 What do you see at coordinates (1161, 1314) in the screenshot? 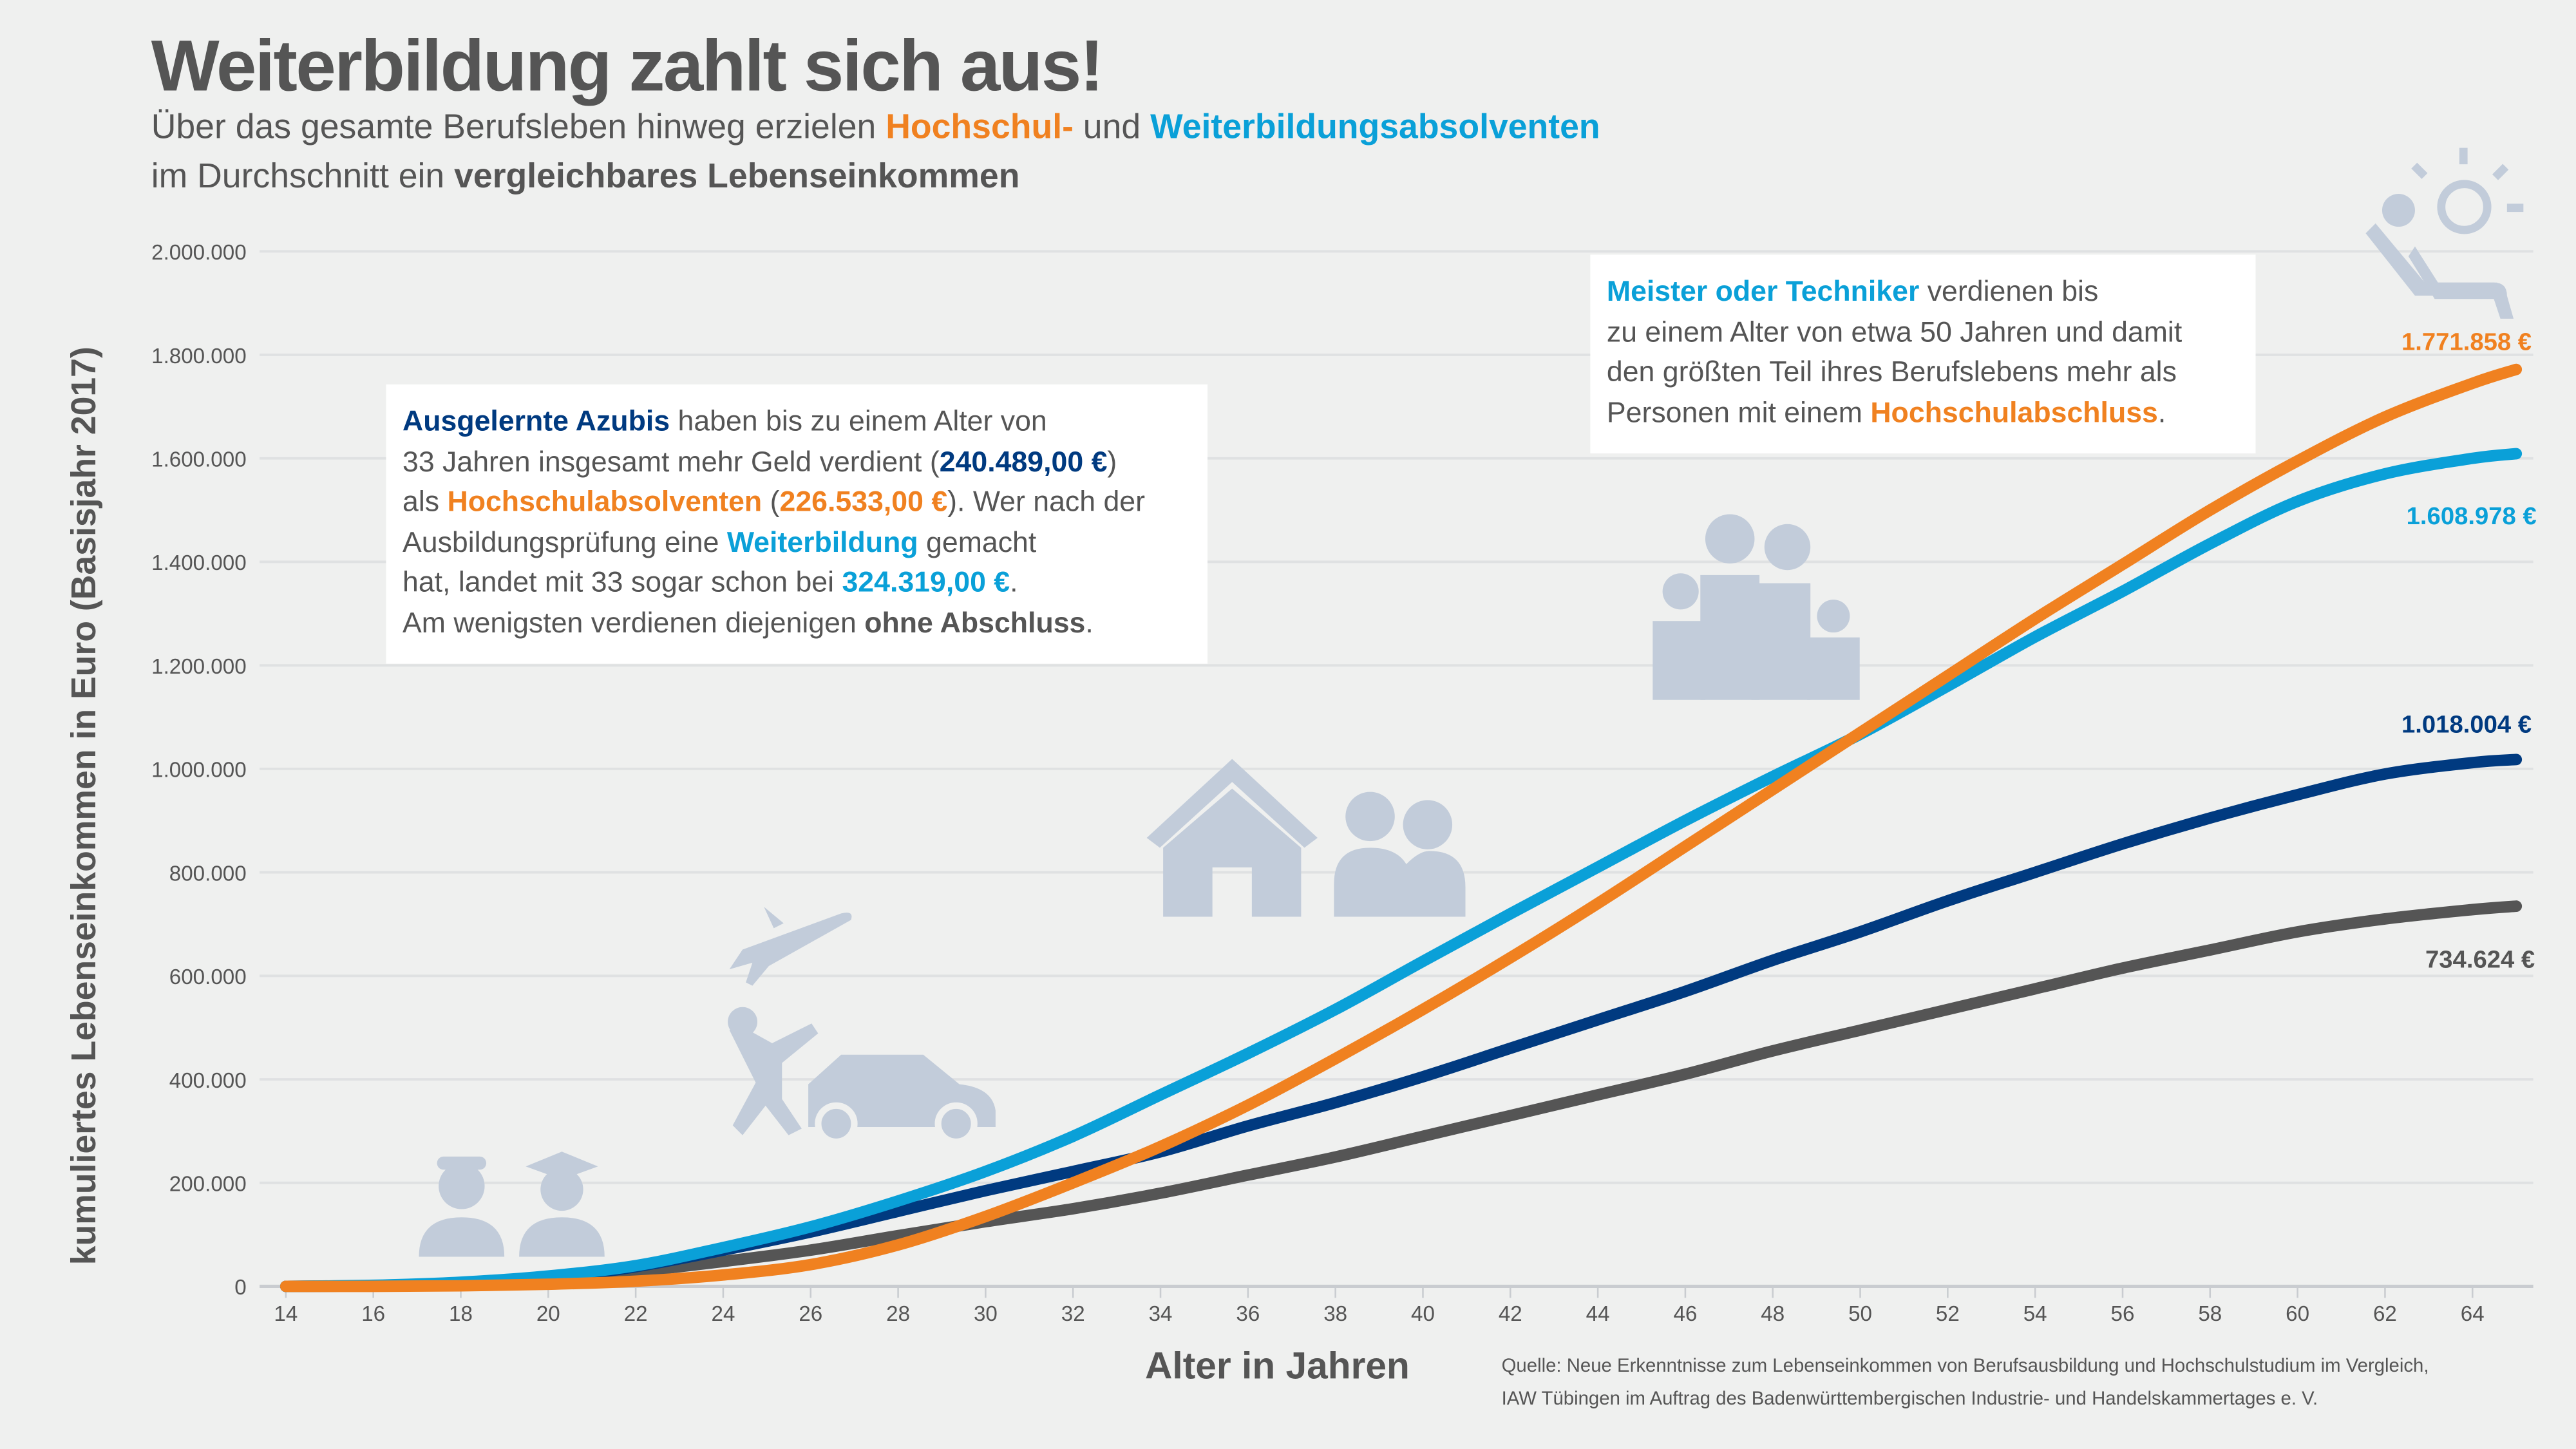
I see `x-tick-label: 34` at bounding box center [1161, 1314].